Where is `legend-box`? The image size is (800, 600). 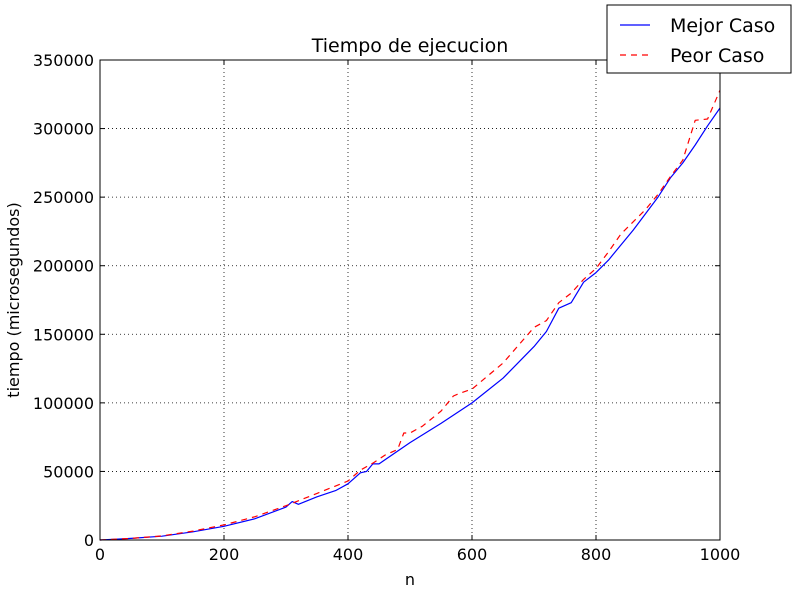 legend-box is located at coordinates (699, 39).